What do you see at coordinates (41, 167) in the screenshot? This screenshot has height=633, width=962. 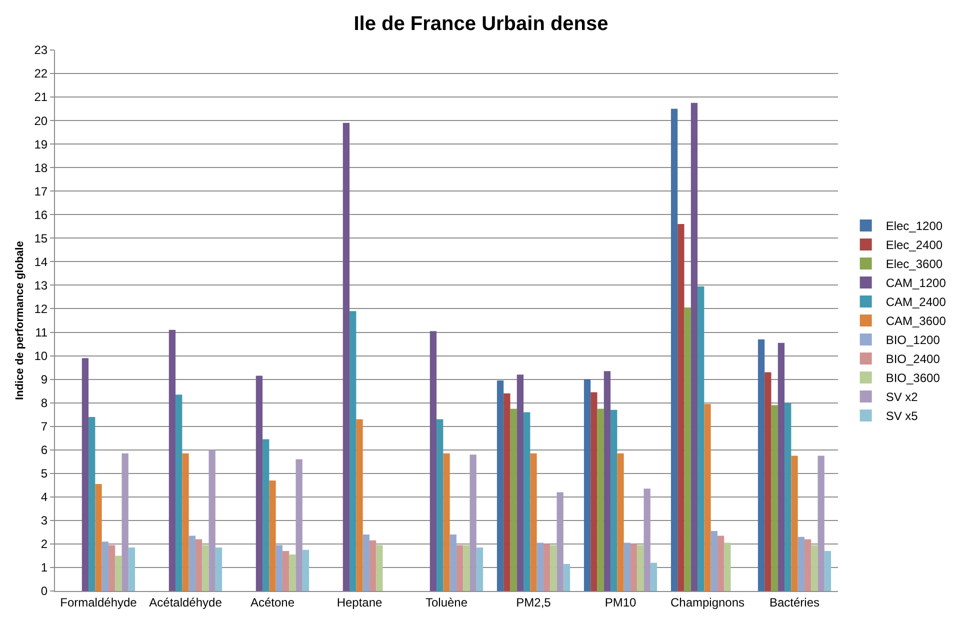 I see `y-tick-label: 18` at bounding box center [41, 167].